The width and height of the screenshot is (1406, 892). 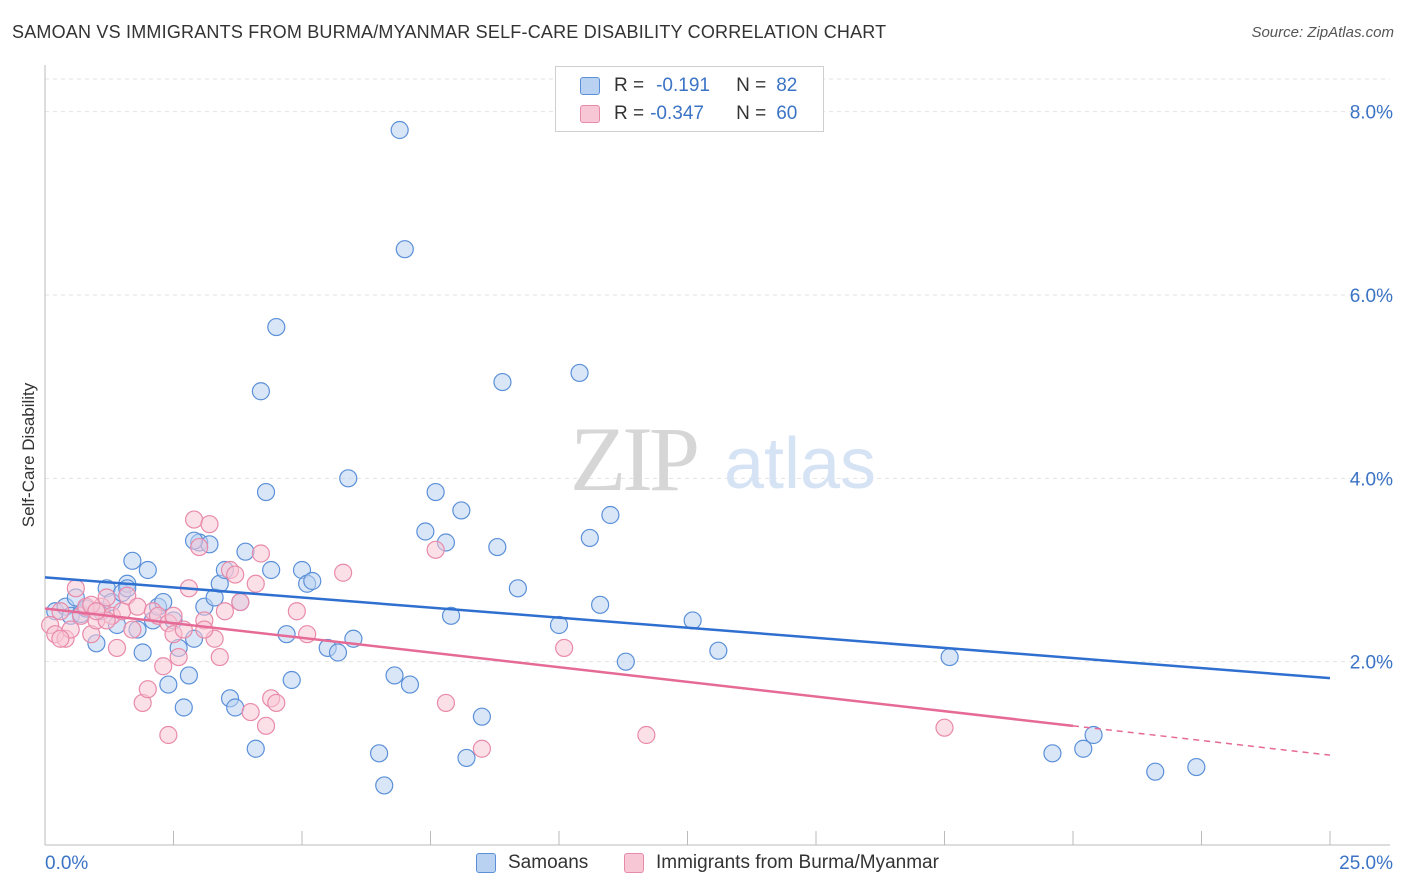 I want to click on stats-row-samoans: R = -0.191 N = 82, so click(x=688, y=86).